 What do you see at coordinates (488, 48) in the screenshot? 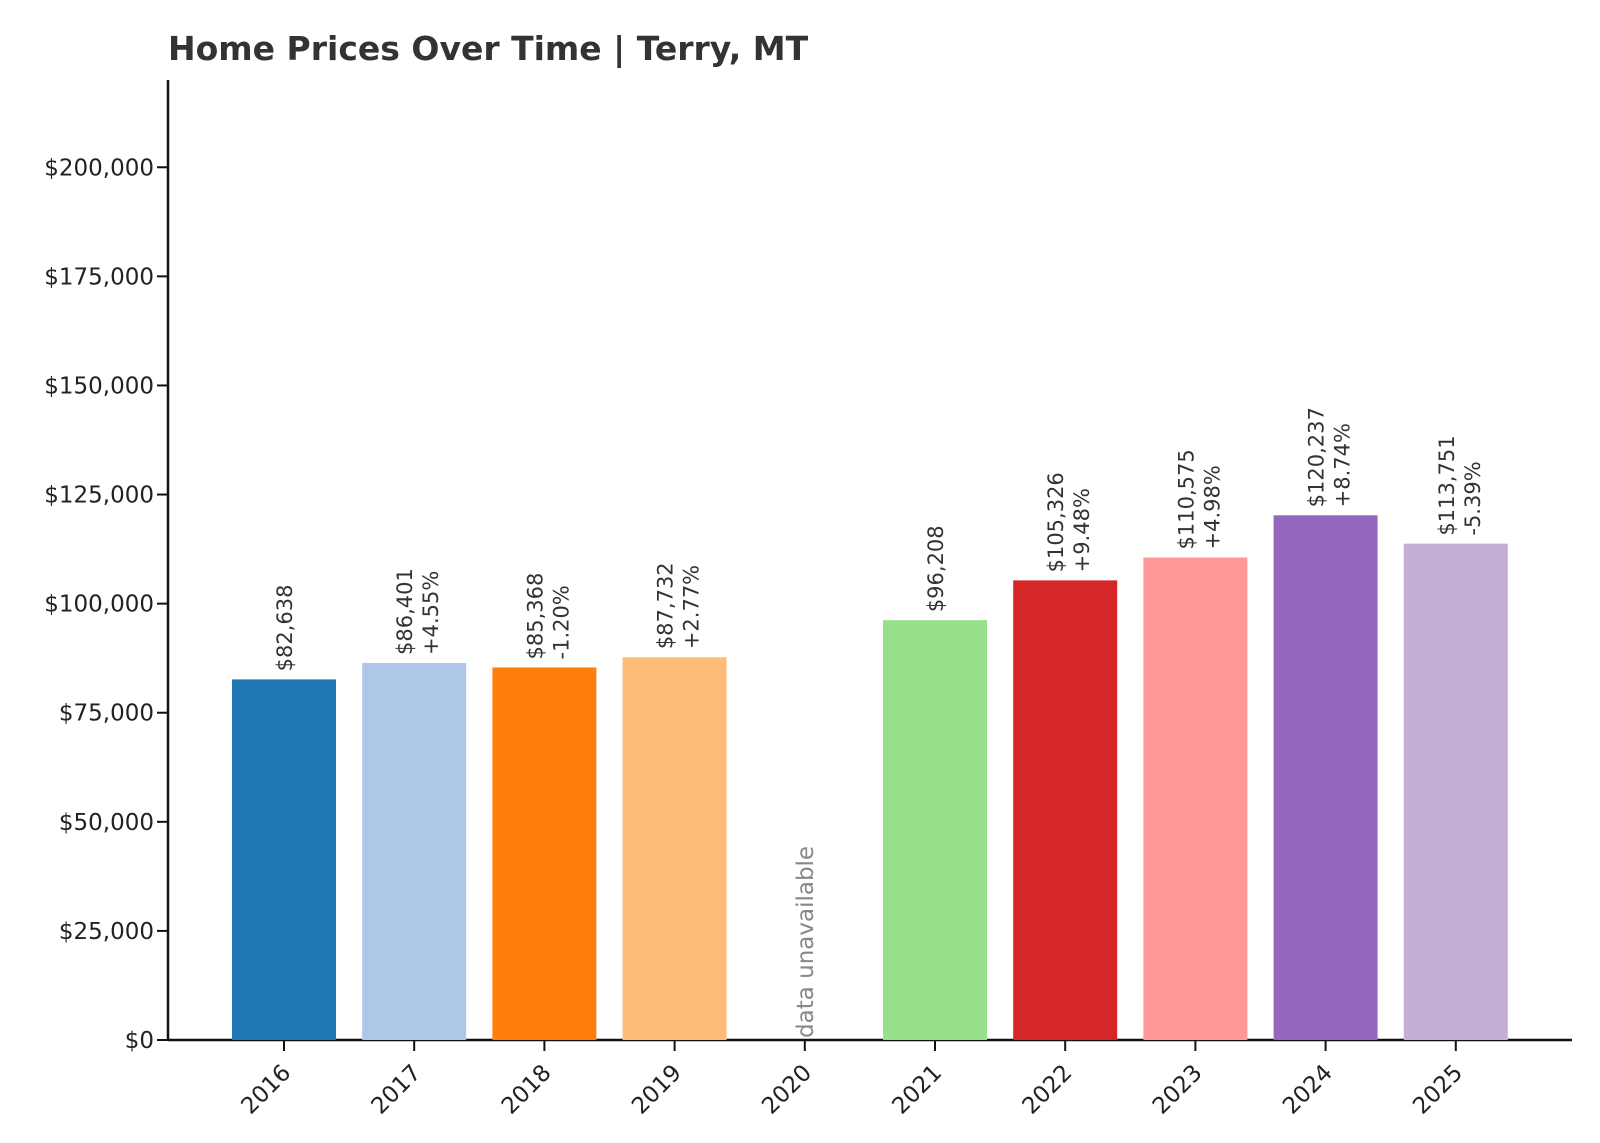
I see `chart-title: Home Prices Over Time | Terry, MT` at bounding box center [488, 48].